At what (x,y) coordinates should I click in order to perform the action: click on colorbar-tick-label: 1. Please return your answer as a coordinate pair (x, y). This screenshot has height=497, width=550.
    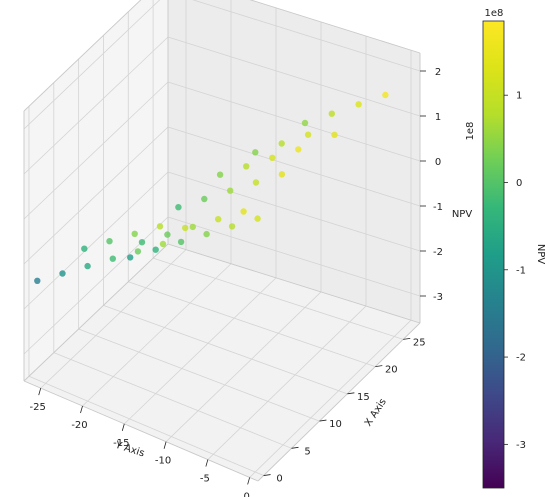
    Looking at the image, I should click on (519, 96).